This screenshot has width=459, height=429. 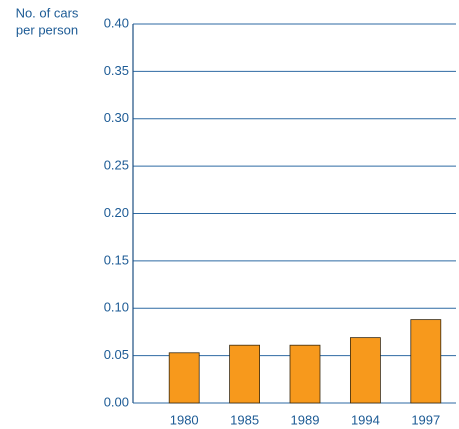 I want to click on x-tick-label: 1980, so click(x=184, y=419).